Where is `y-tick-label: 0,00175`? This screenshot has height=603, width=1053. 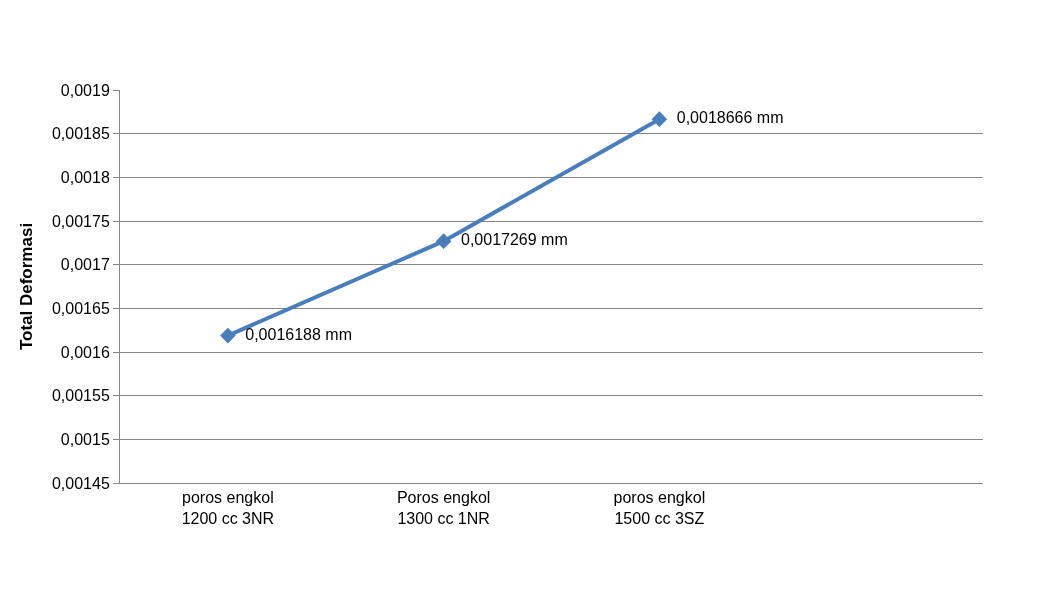 y-tick-label: 0,00175 is located at coordinates (80, 221).